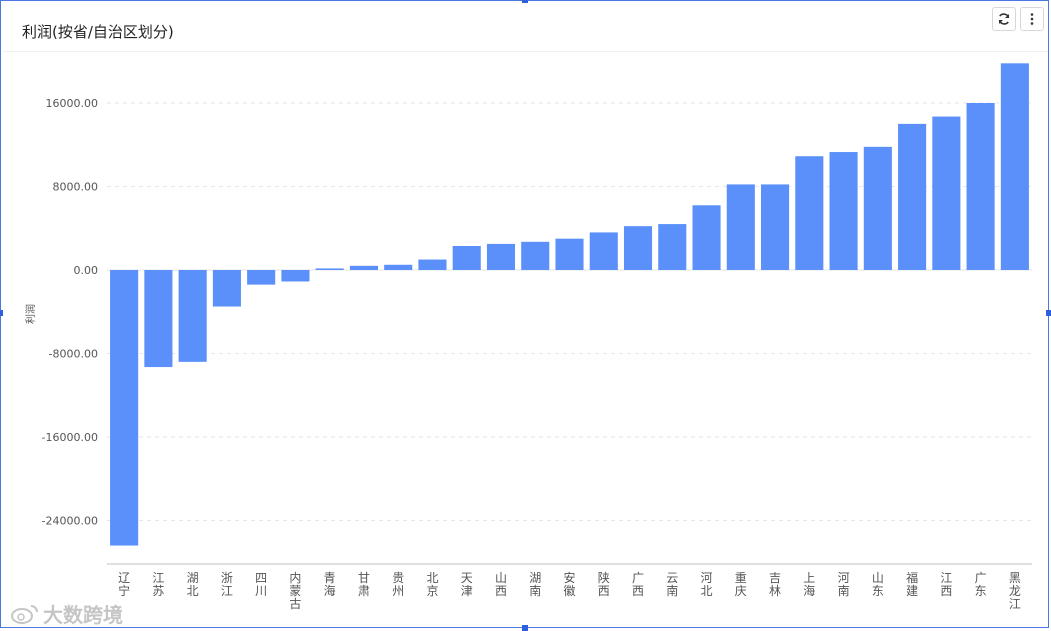 The height and width of the screenshot is (631, 1051). What do you see at coordinates (295, 591) in the screenshot?
I see `x-tick-label: 内蒙古` at bounding box center [295, 591].